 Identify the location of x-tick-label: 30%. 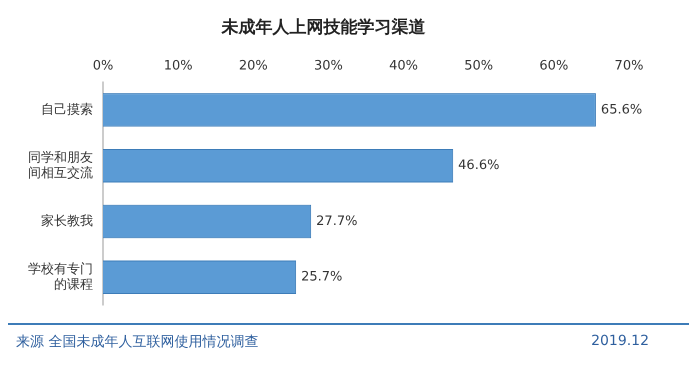
(328, 66).